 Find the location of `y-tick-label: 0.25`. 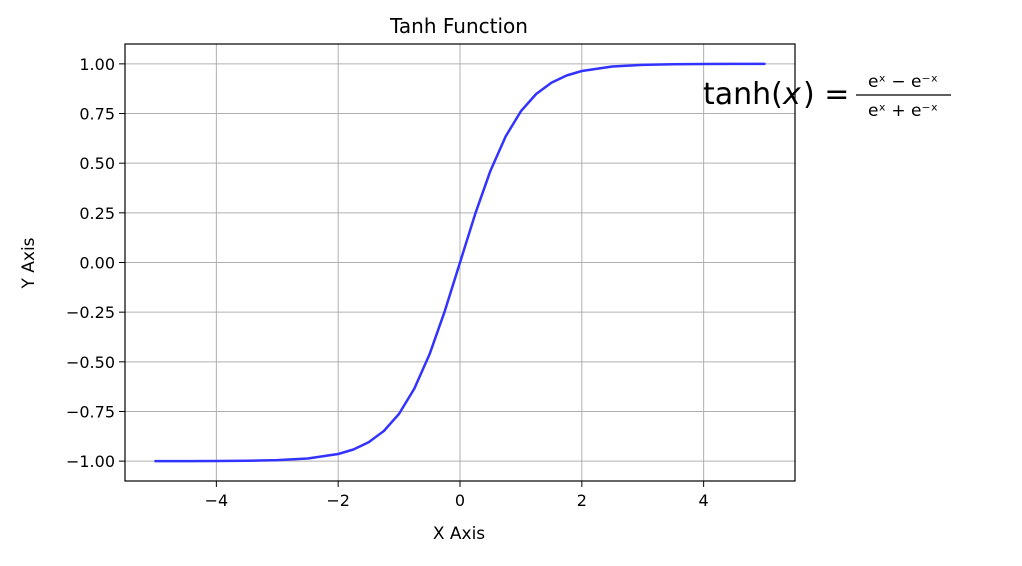

y-tick-label: 0.25 is located at coordinates (97, 213).